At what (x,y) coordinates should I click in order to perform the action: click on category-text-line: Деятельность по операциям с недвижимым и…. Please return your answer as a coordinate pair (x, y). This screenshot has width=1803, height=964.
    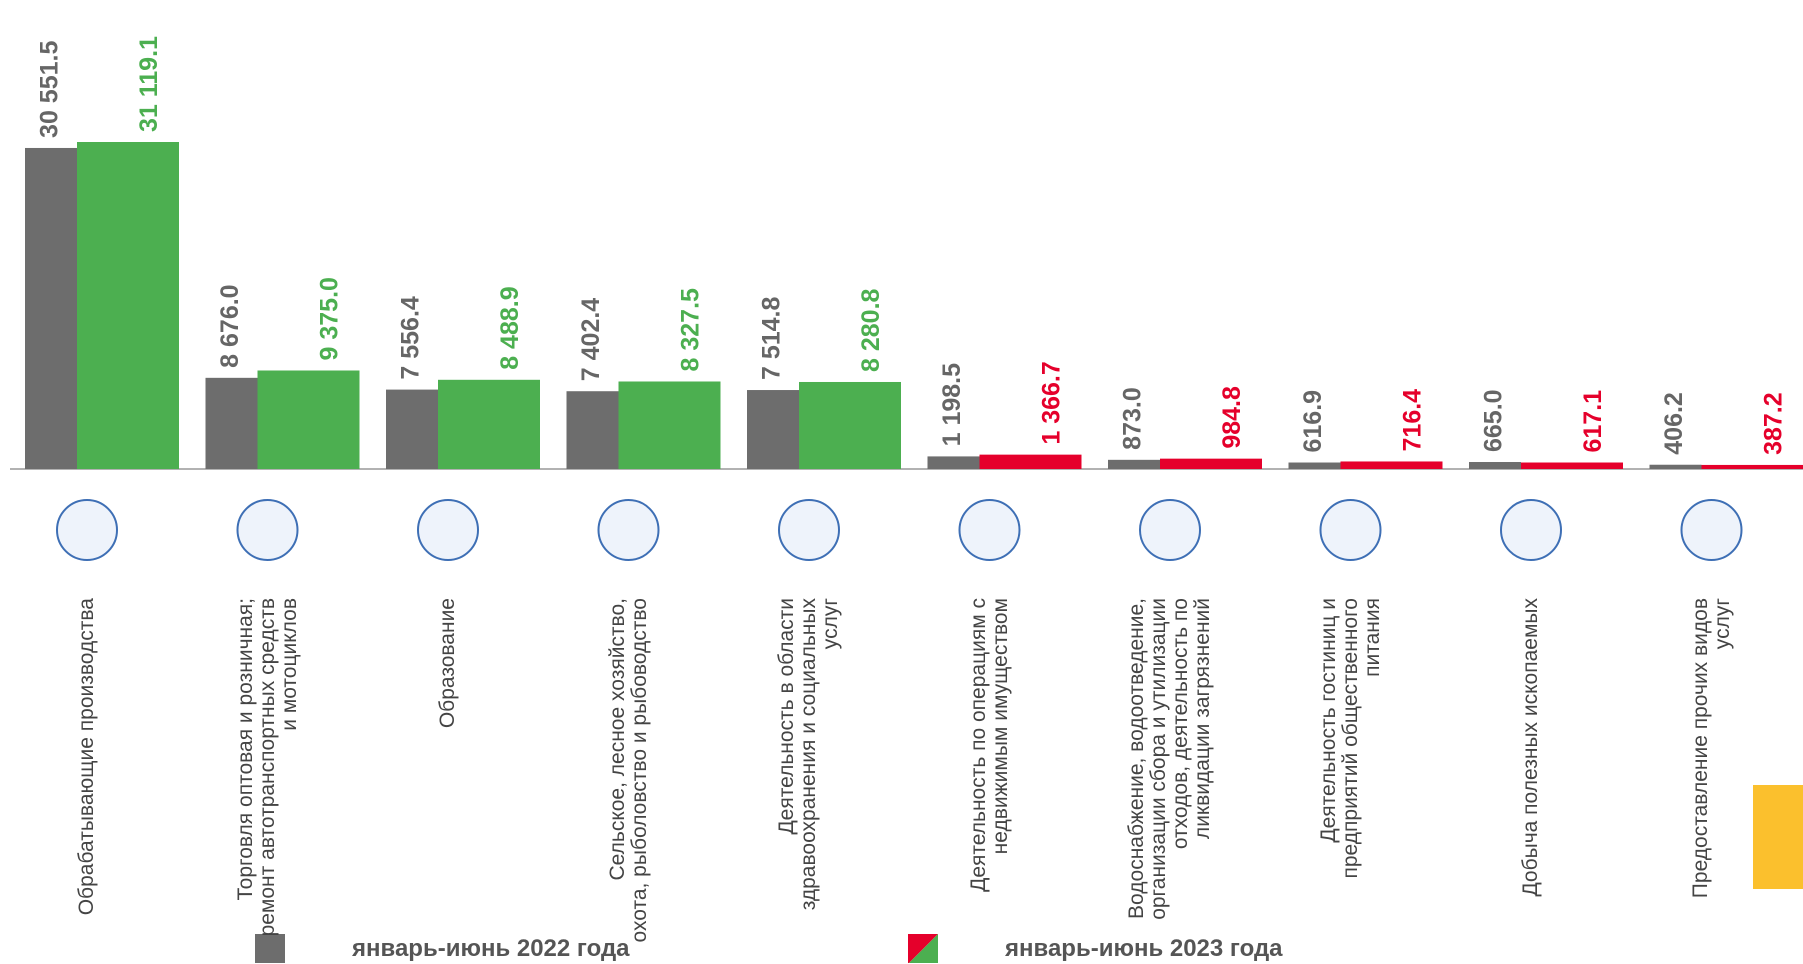
    Looking at the image, I should click on (990, 770).